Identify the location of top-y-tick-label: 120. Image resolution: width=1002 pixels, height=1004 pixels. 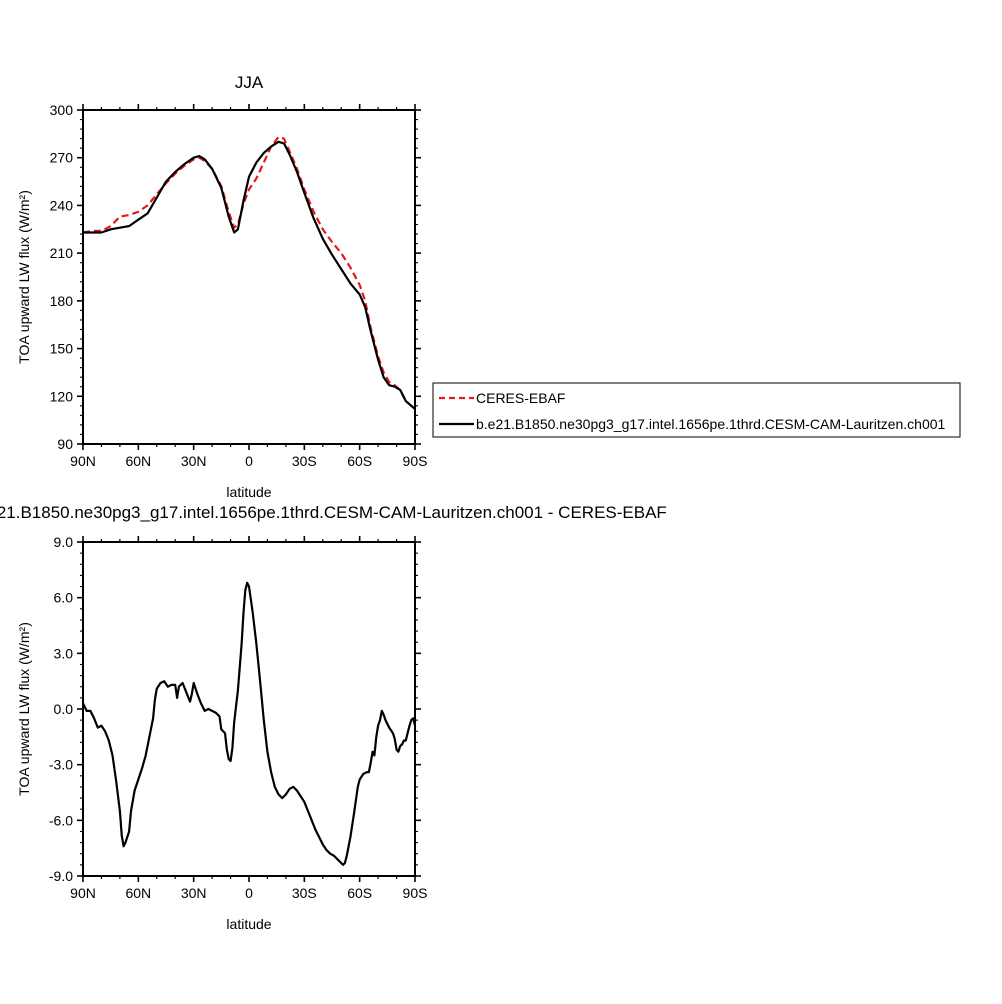
(62, 396).